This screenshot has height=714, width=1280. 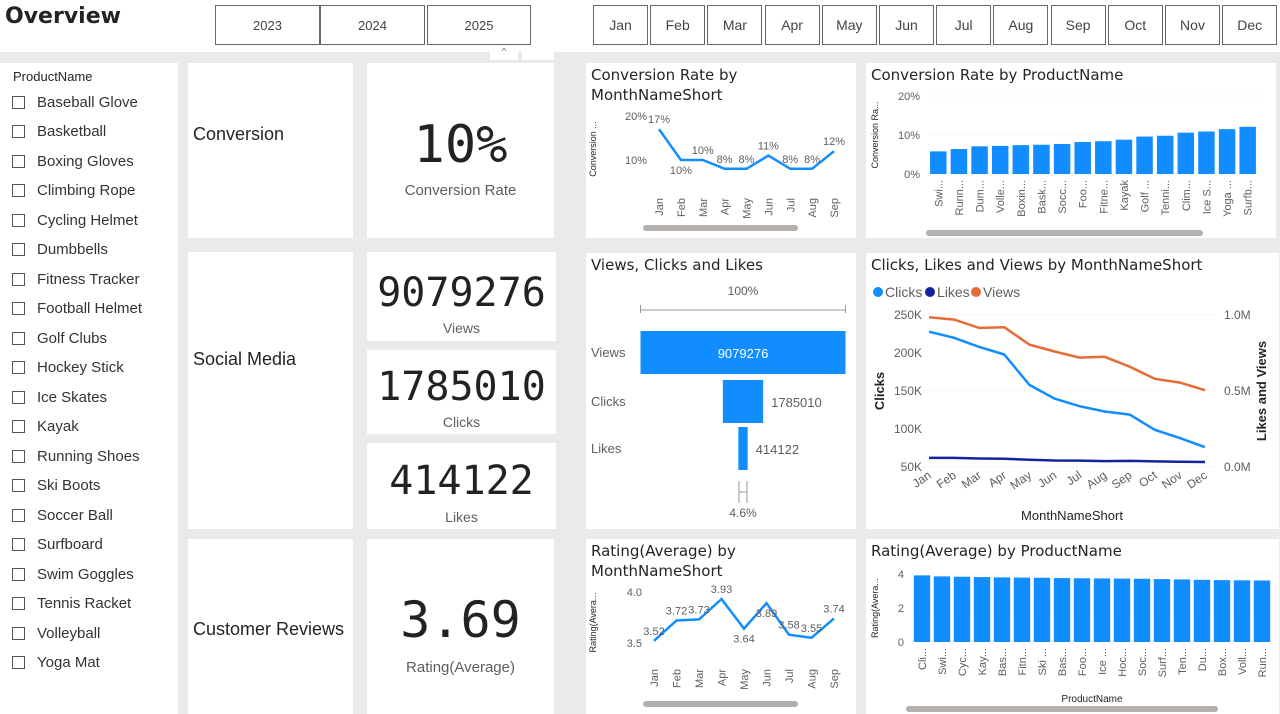 What do you see at coordinates (60, 250) in the screenshot?
I see `product-item-dumbbells: Dumbbells` at bounding box center [60, 250].